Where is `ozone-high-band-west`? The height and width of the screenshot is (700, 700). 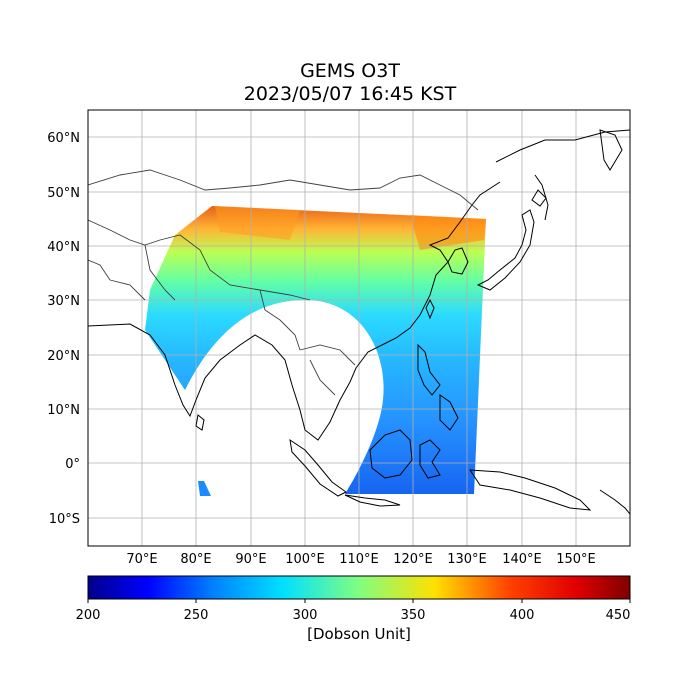 ozone-high-band-west is located at coordinates (257, 223).